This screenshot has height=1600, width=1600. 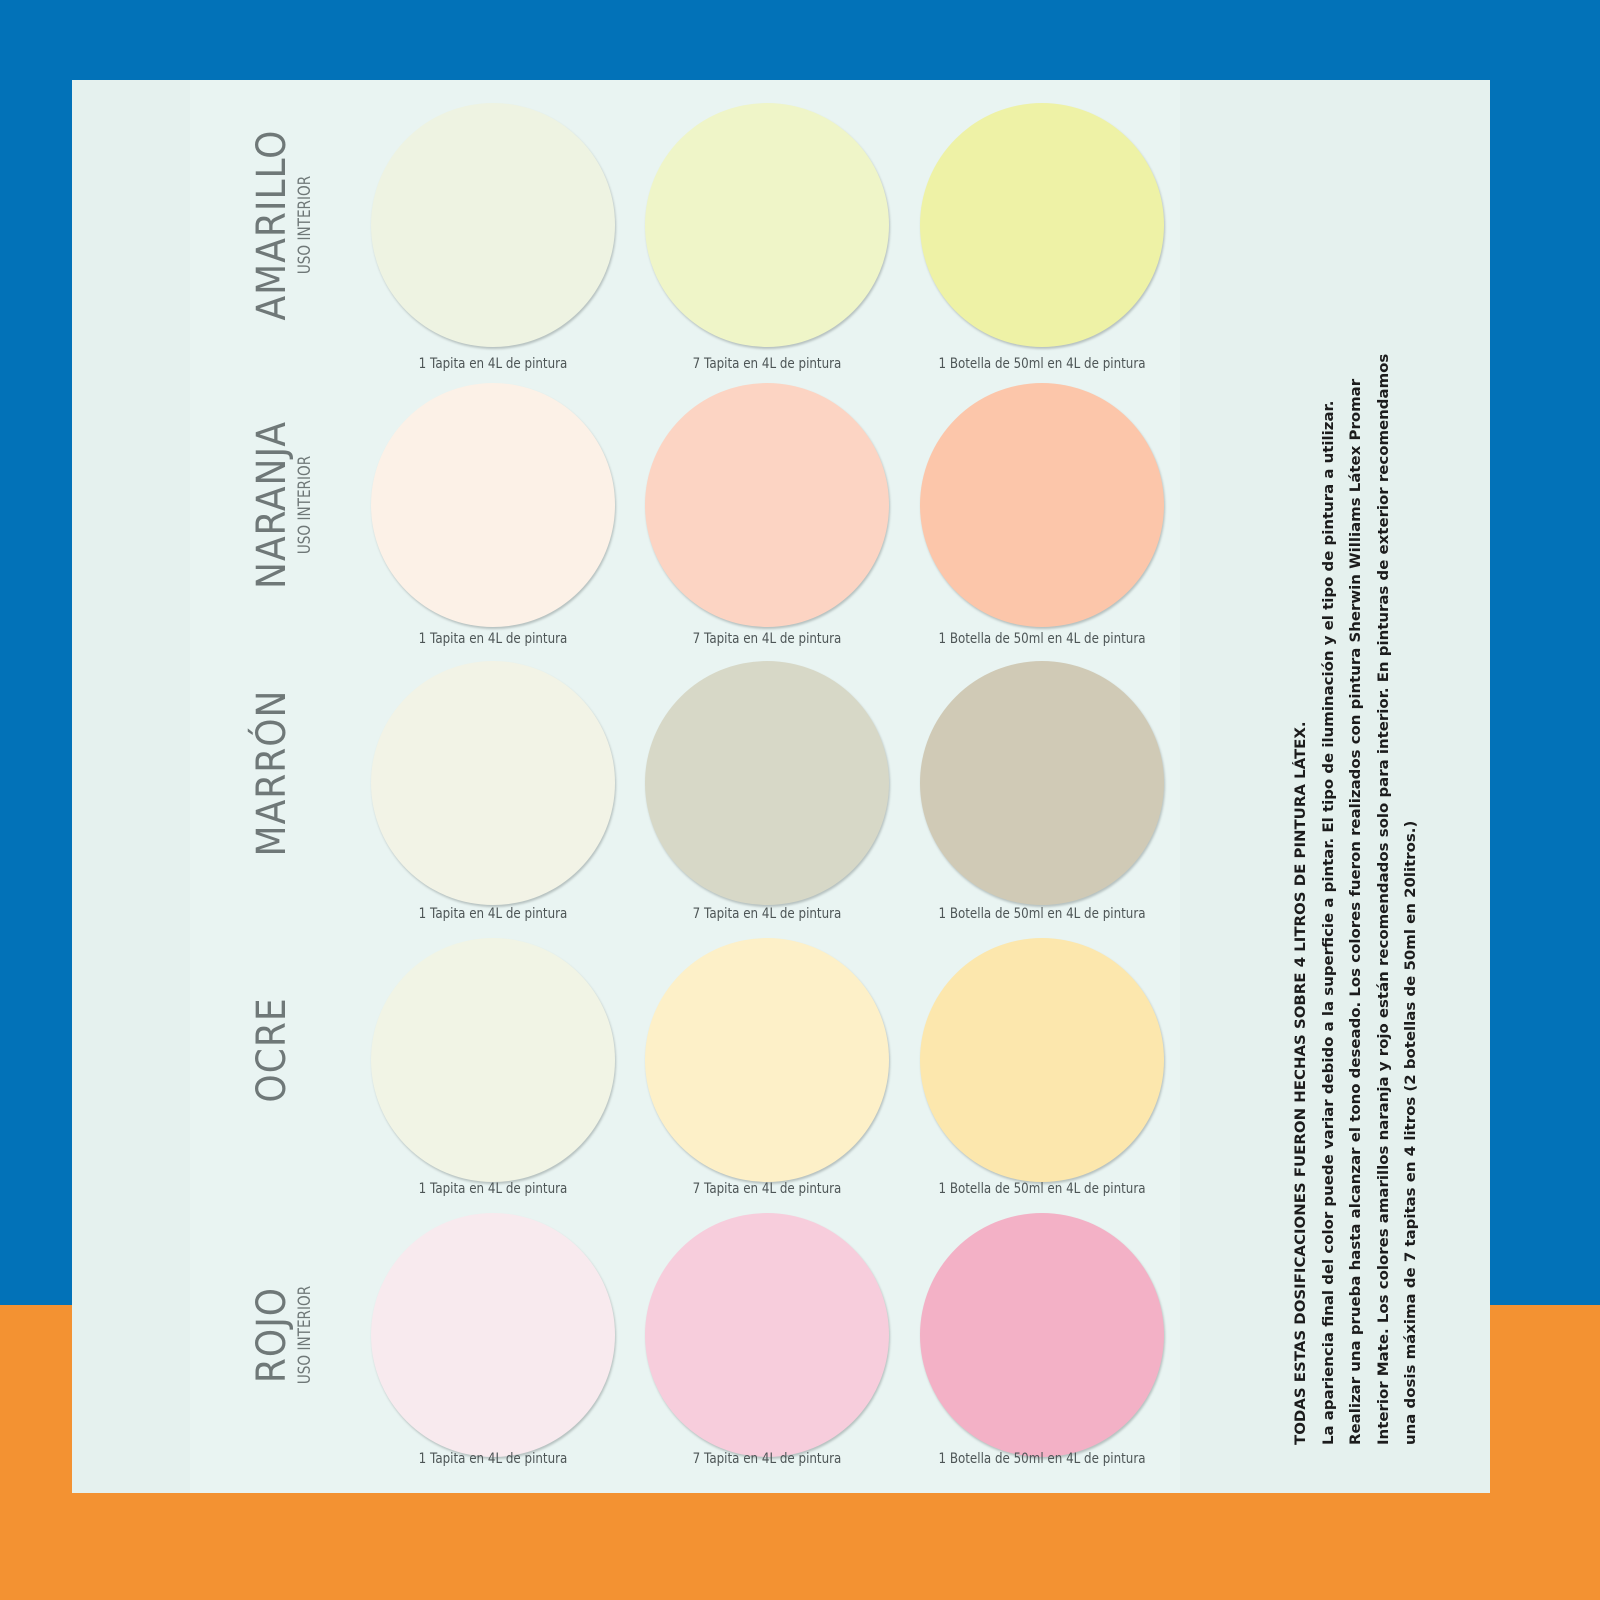 What do you see at coordinates (272, 1335) in the screenshot?
I see `color-family-name: ROJO` at bounding box center [272, 1335].